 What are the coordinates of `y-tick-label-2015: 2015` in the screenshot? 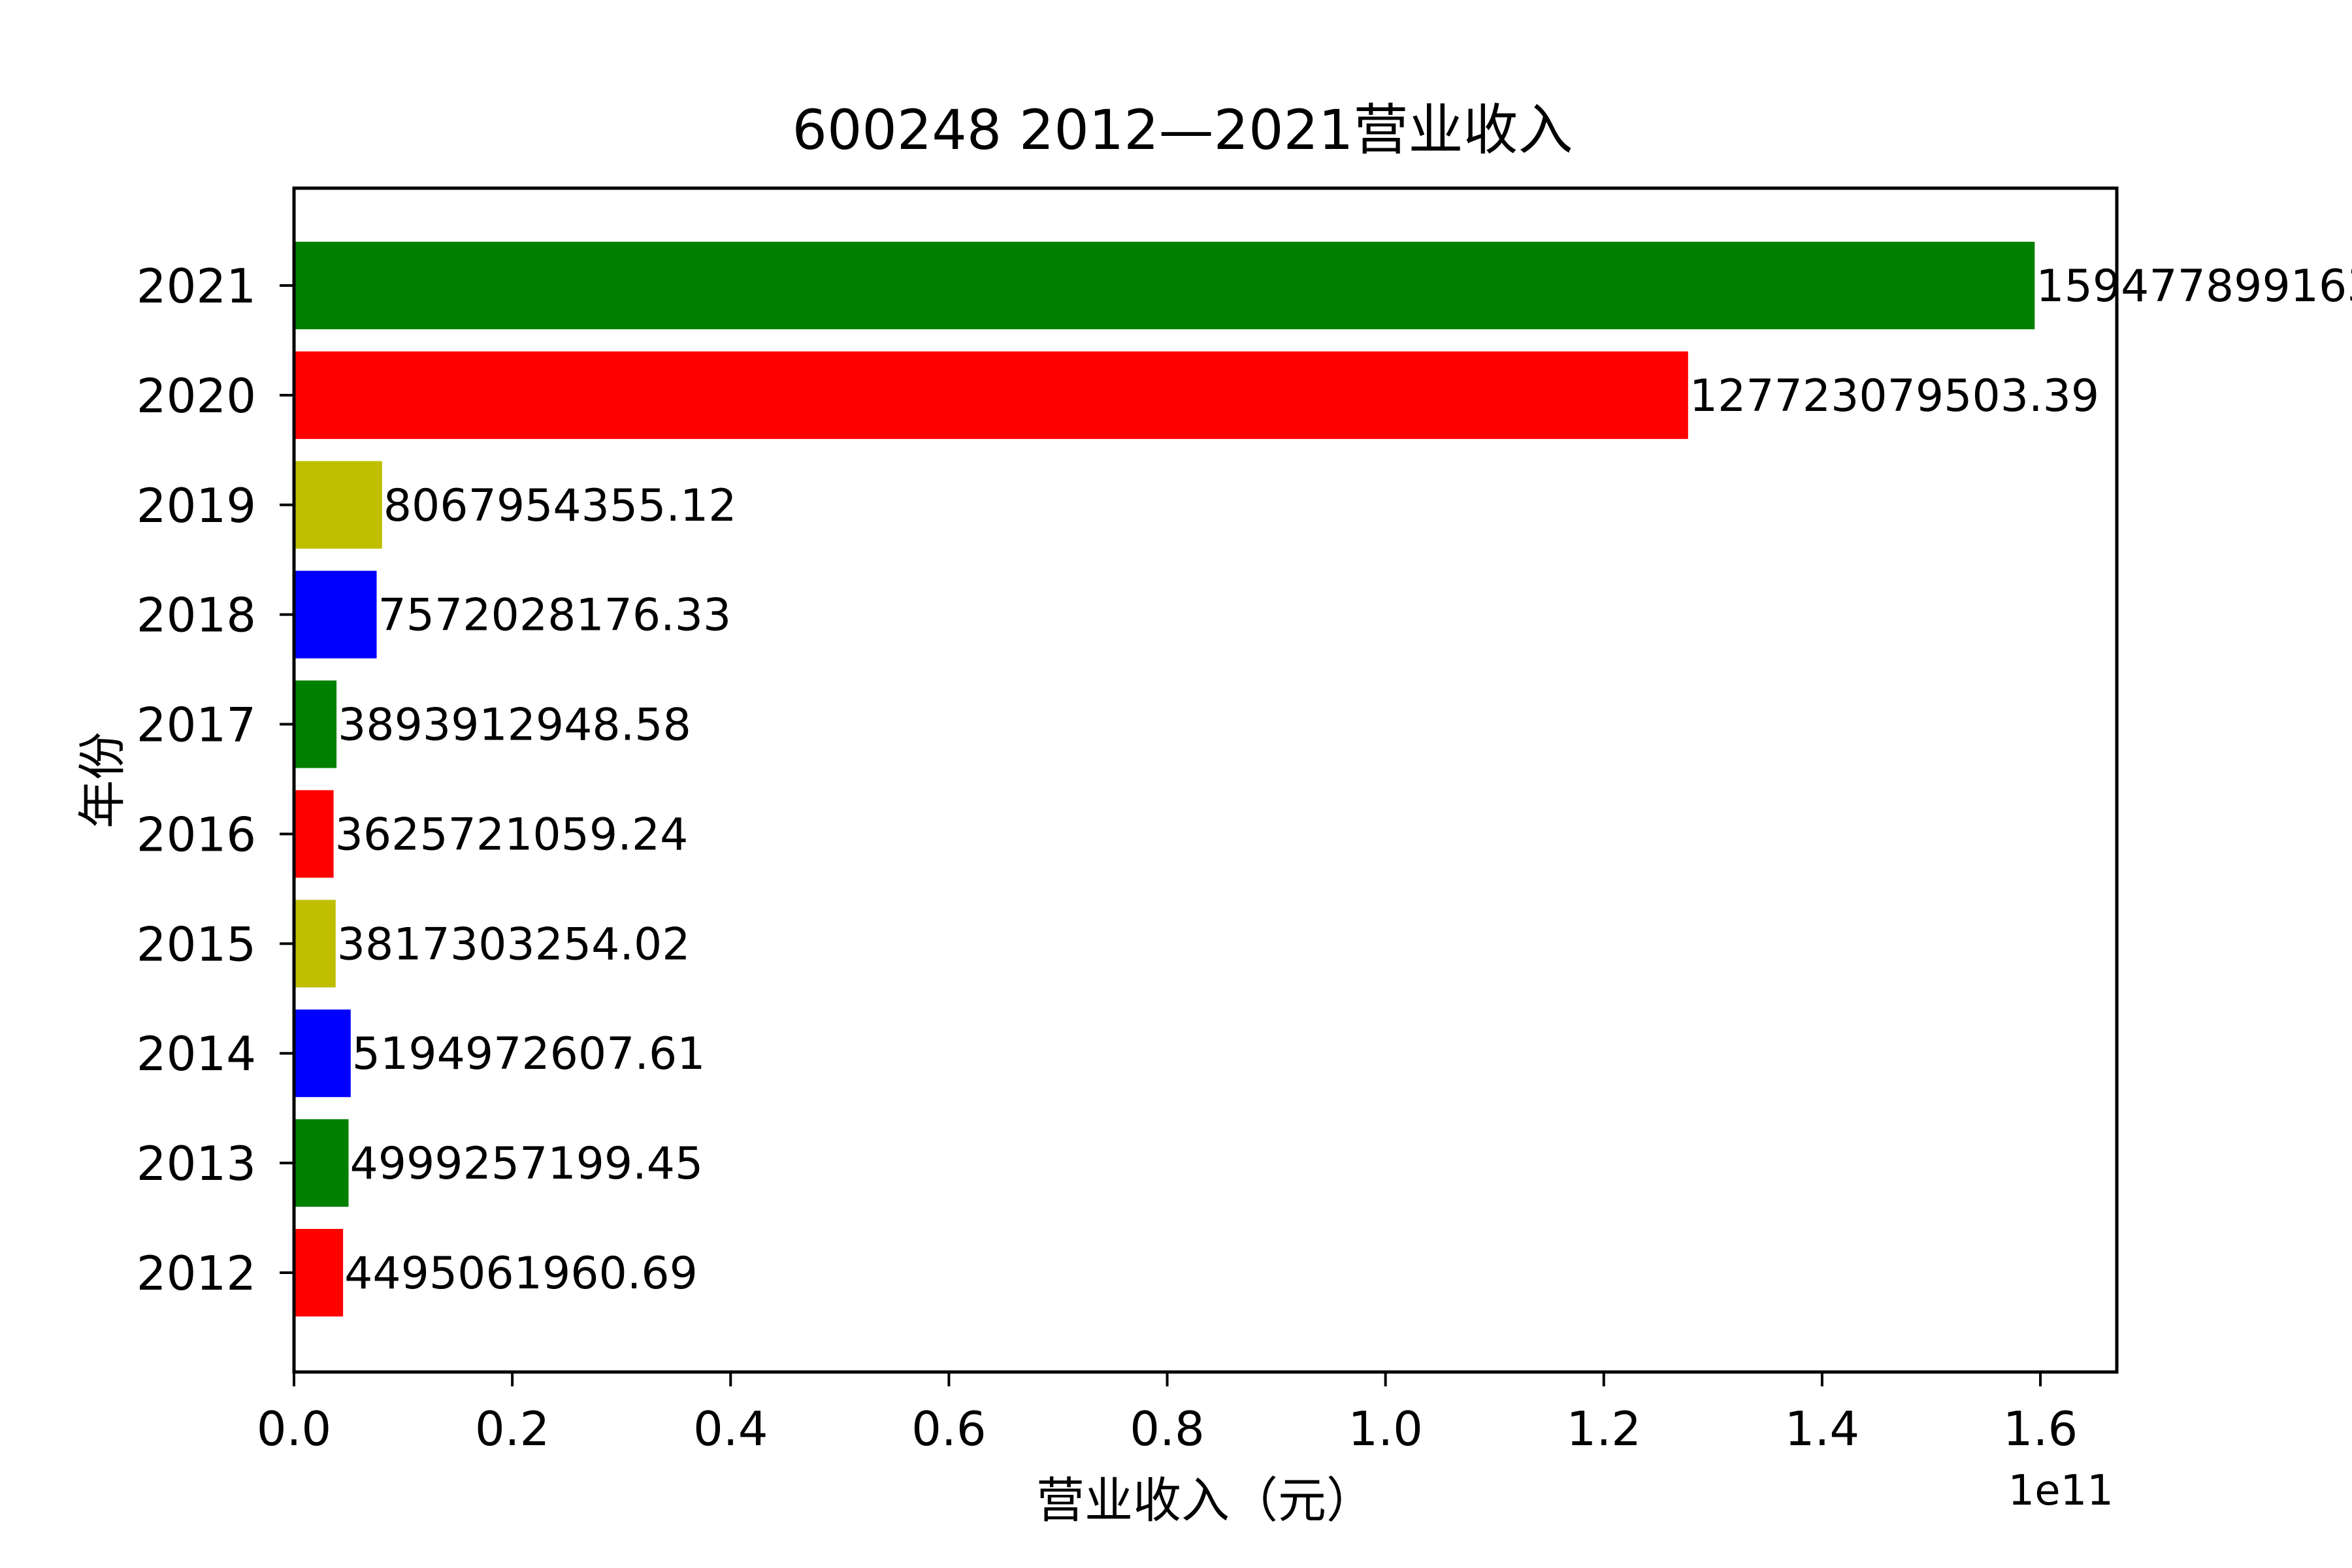 It's located at (196, 944).